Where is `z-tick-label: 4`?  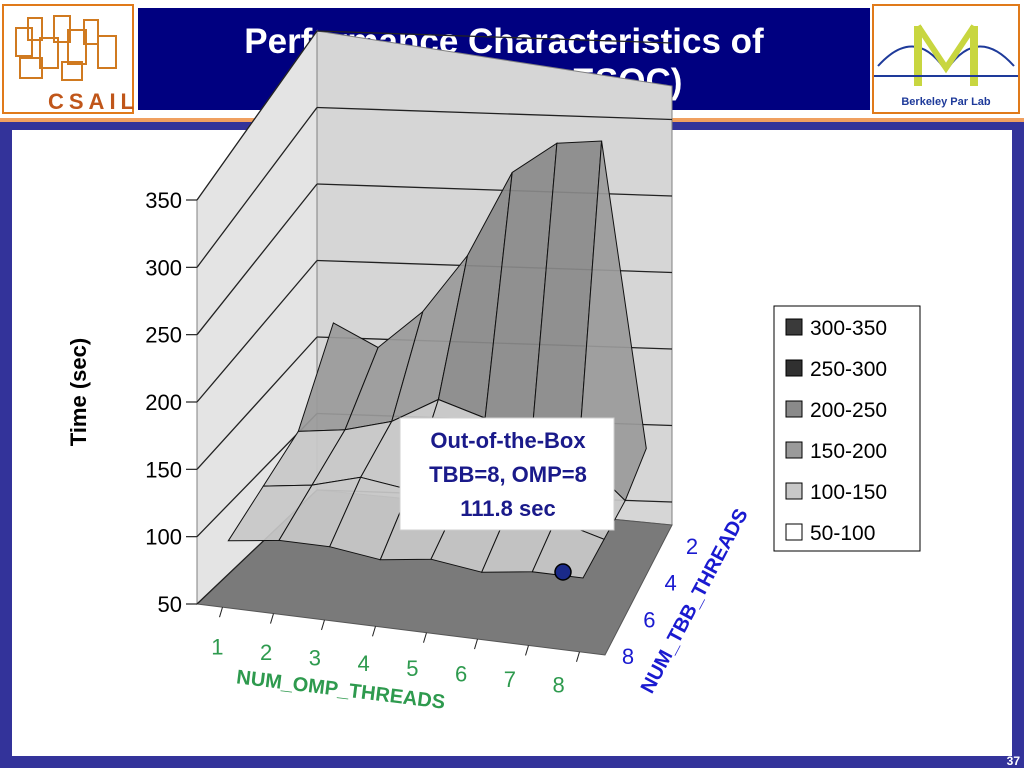
z-tick-label: 4 is located at coordinates (671, 583).